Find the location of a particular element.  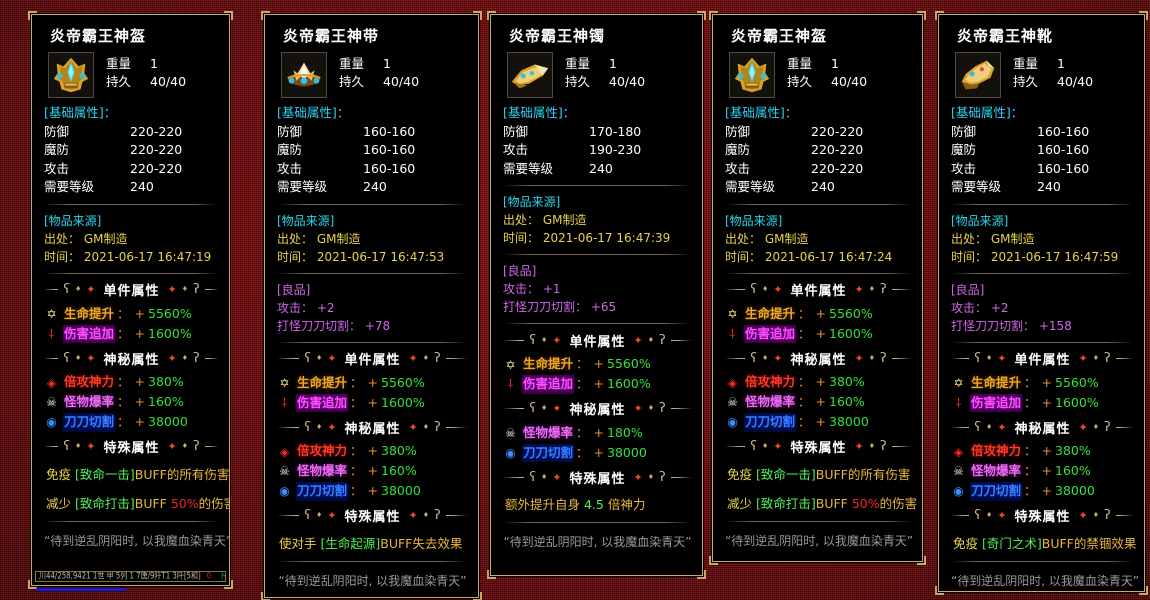

durability-line: 持久 40/40 is located at coordinates (605, 82).